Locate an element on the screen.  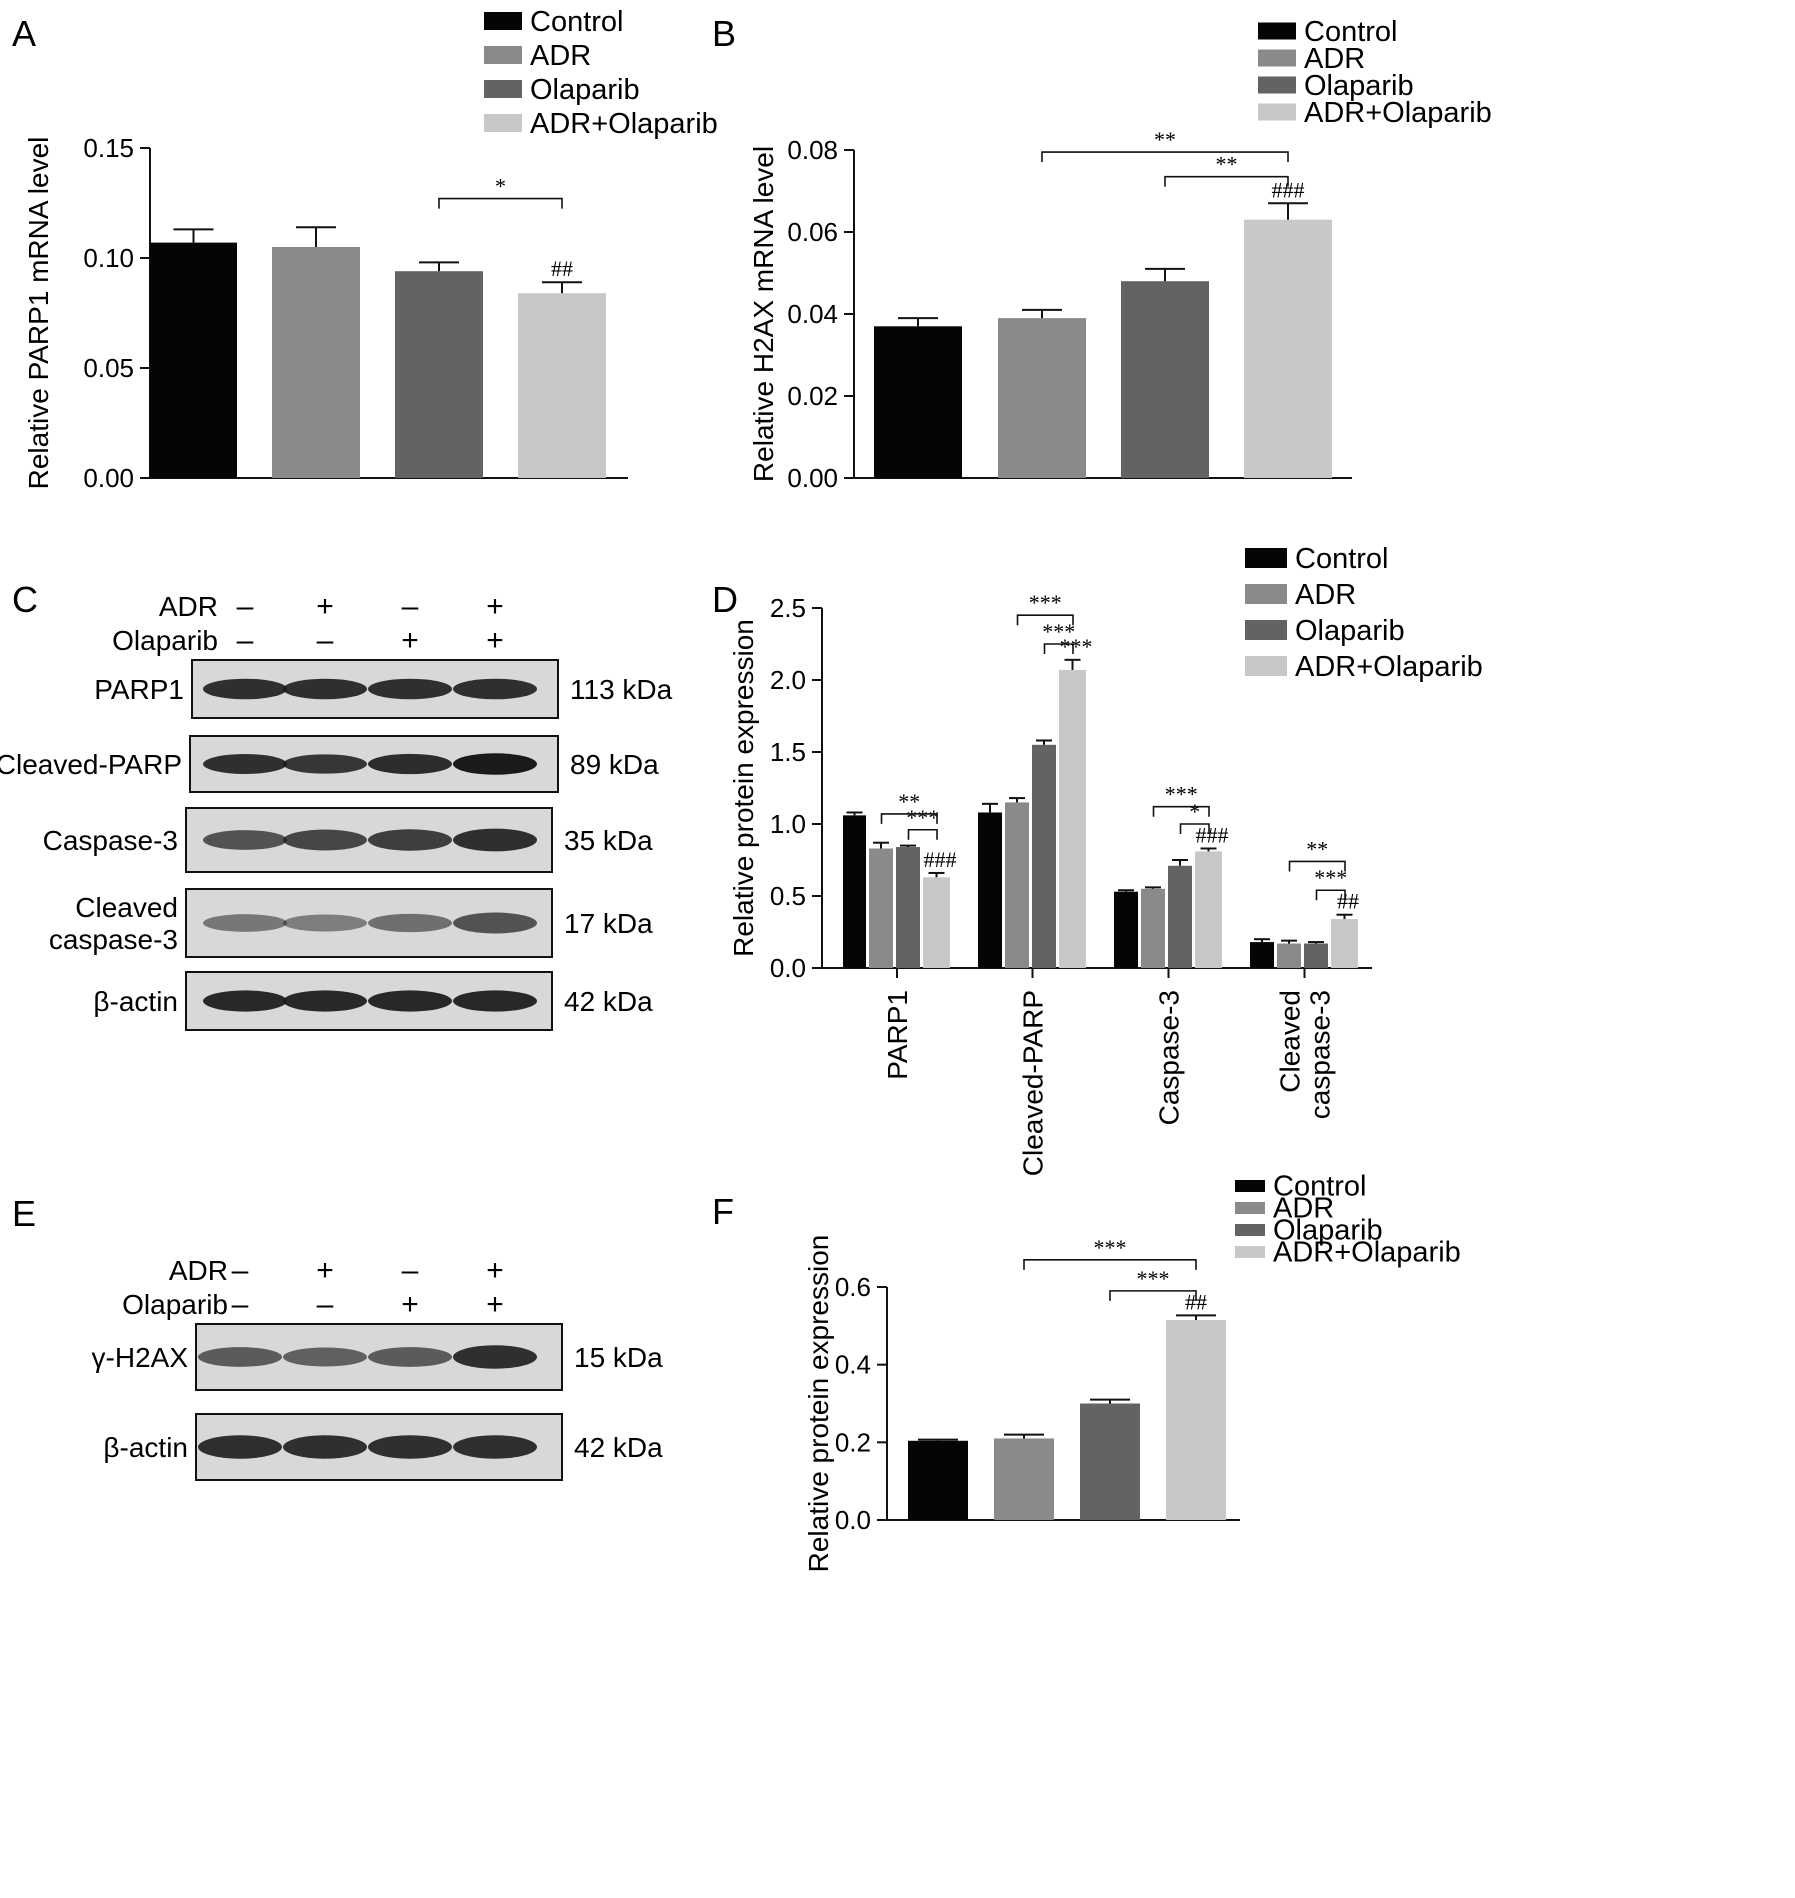
C-band-size: 113 kDa is located at coordinates (621, 689).